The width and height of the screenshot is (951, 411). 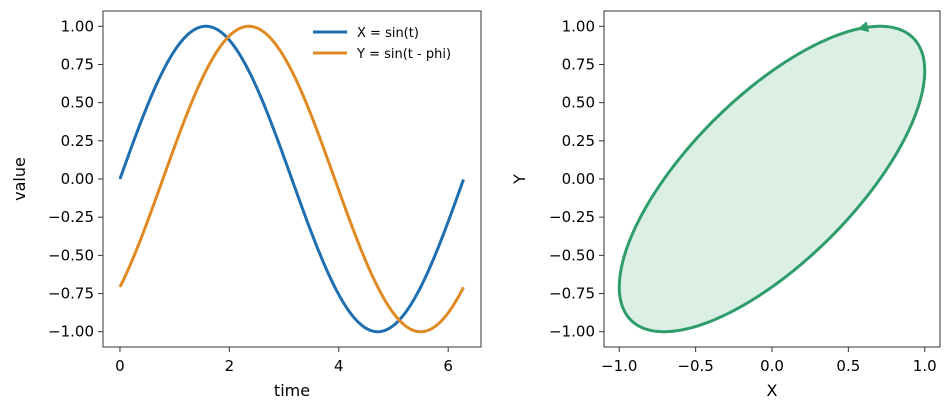 What do you see at coordinates (382, 44) in the screenshot?
I see `time-series-legend: X = sin(t) Y = sin(t - phi)` at bounding box center [382, 44].